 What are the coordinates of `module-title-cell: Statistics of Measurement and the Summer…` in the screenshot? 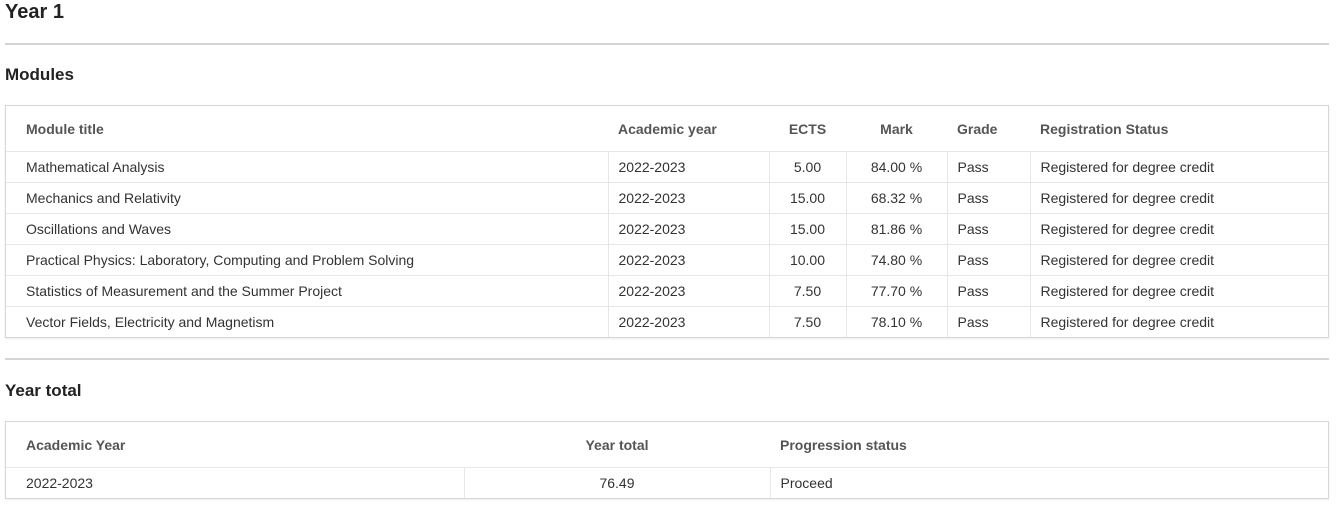 It's located at (307, 291).